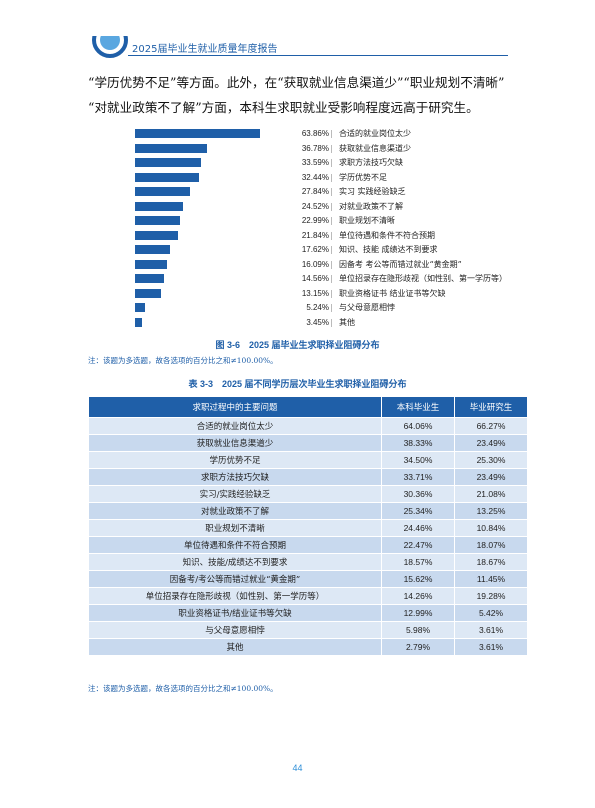  What do you see at coordinates (235, 494) in the screenshot?
I see `cell-question: 实习/实践经验缺乏` at bounding box center [235, 494].